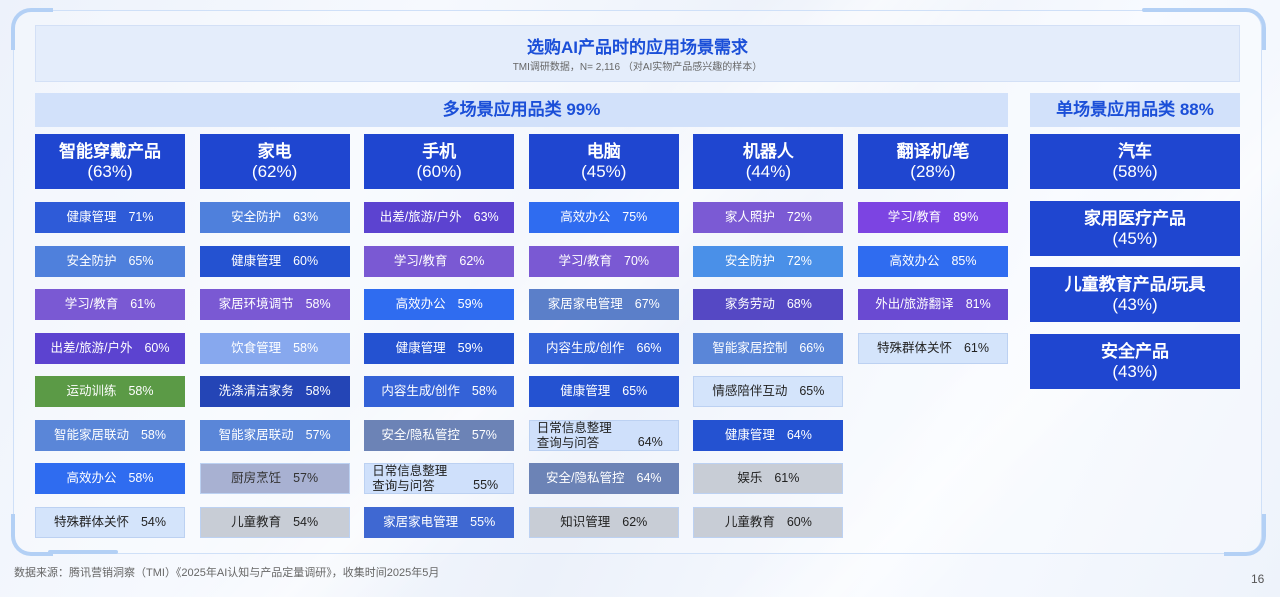 This screenshot has width=1280, height=597. What do you see at coordinates (439, 151) in the screenshot?
I see `category-name: 手机` at bounding box center [439, 151].